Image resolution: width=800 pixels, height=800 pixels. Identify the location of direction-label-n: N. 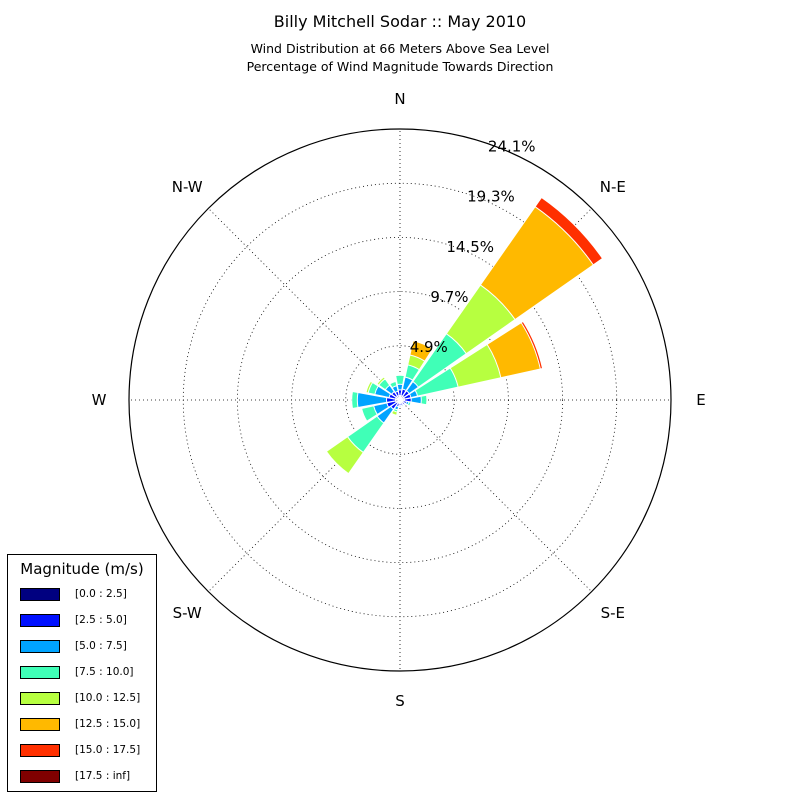
(399, 99).